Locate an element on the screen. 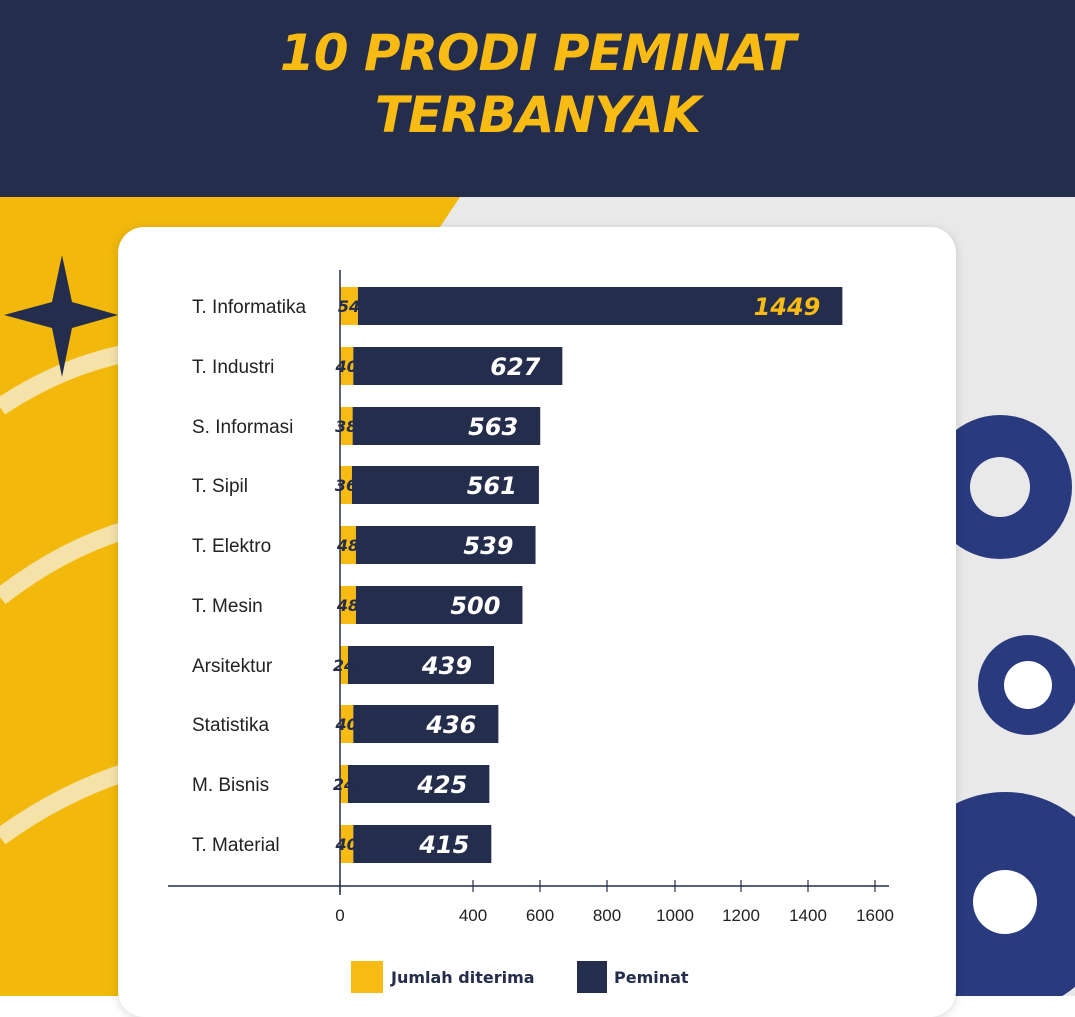 The width and height of the screenshot is (1075, 1017). data-label-jumlah-diterima: 38 is located at coordinates (346, 426).